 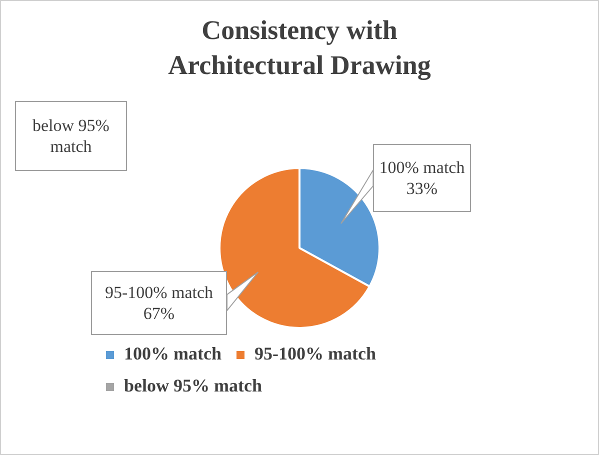 I want to click on category-label: below 95% match, so click(x=71, y=136).